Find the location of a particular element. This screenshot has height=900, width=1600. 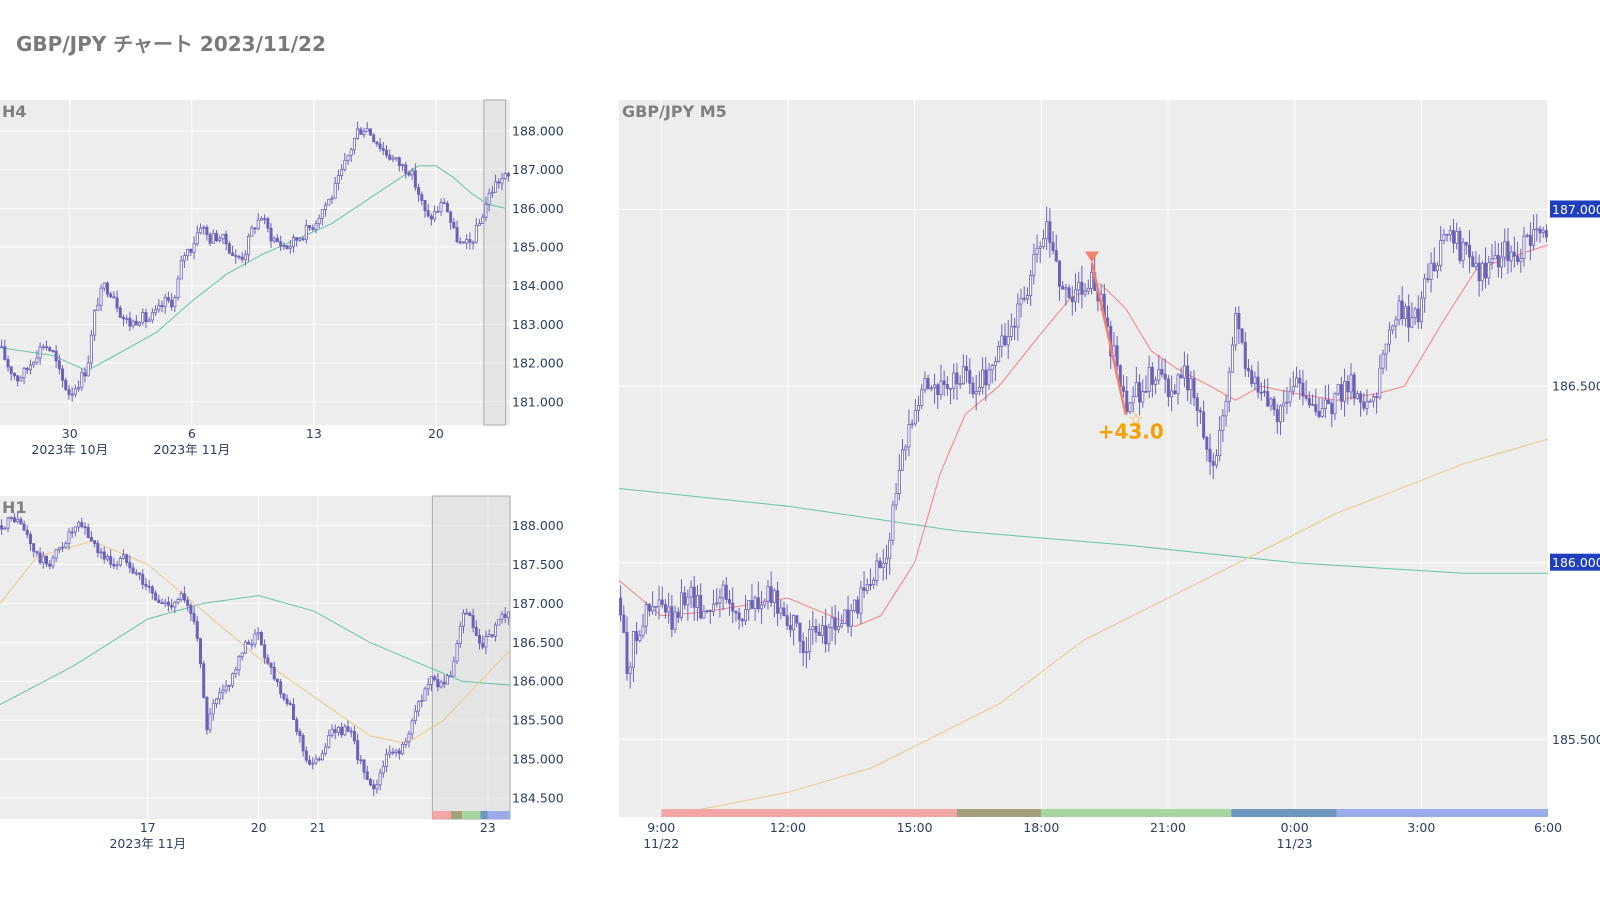

m5-y-tick-label: 187.000 is located at coordinates (1576, 209).